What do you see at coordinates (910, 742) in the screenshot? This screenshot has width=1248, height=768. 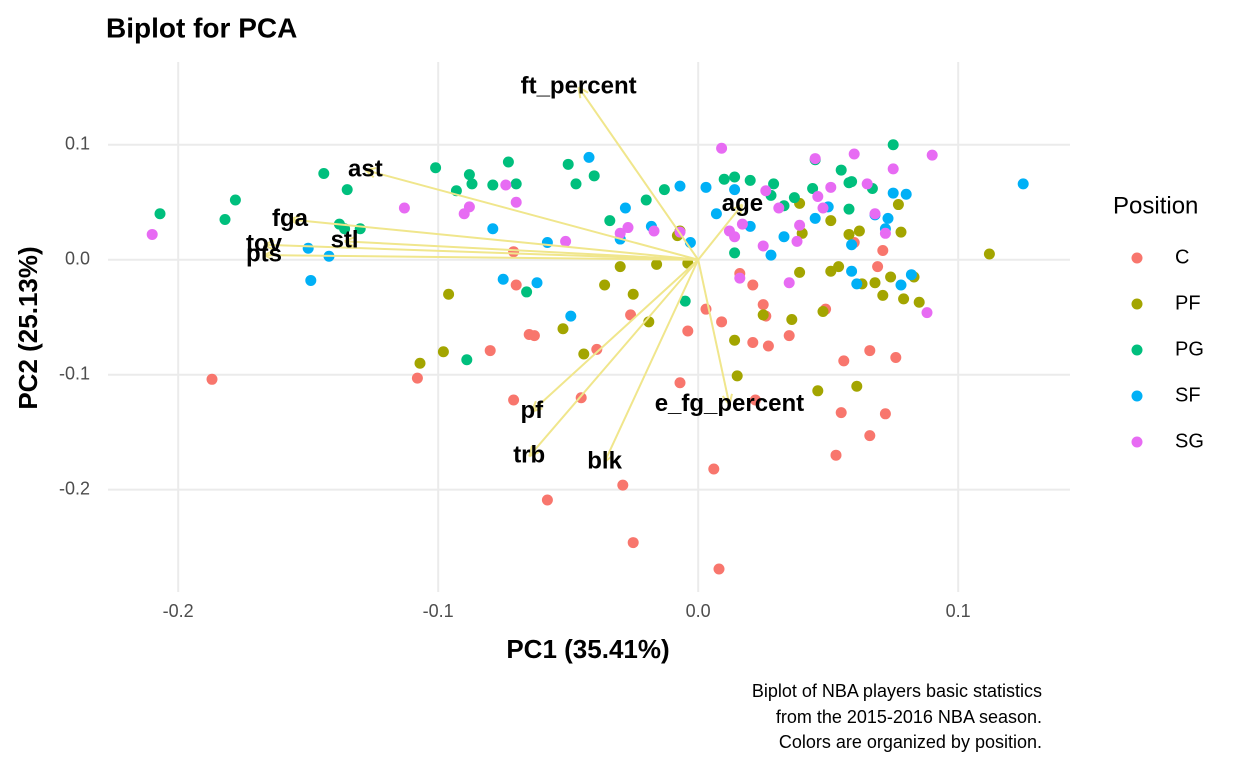 I see `caption: Colors are organized by position.` at bounding box center [910, 742].